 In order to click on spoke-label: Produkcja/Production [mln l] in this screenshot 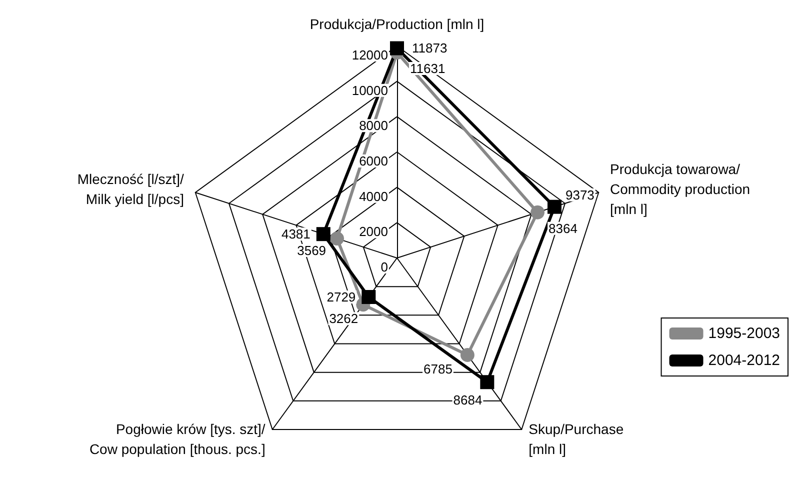, I will do `click(397, 24)`.